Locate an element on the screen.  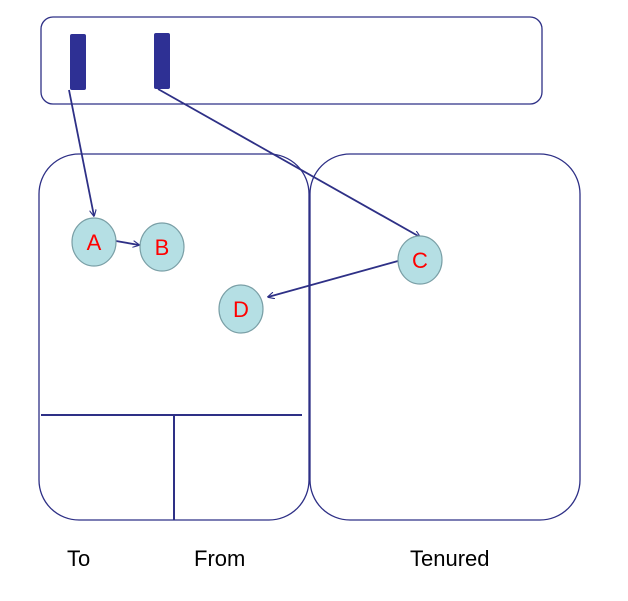
node-label: D is located at coordinates (241, 309).